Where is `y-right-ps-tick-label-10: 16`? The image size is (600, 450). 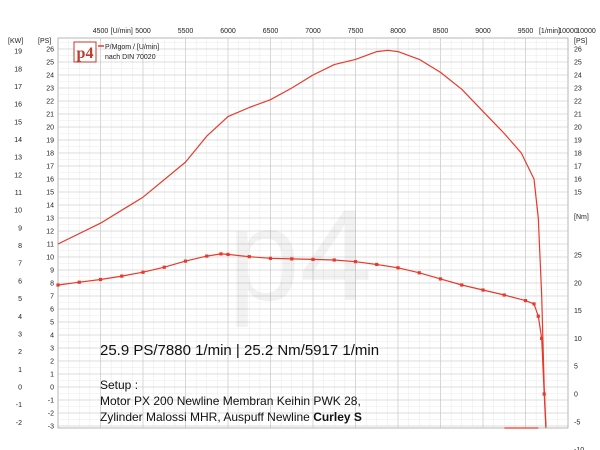
y-right-ps-tick-label-10: 16 is located at coordinates (578, 180).